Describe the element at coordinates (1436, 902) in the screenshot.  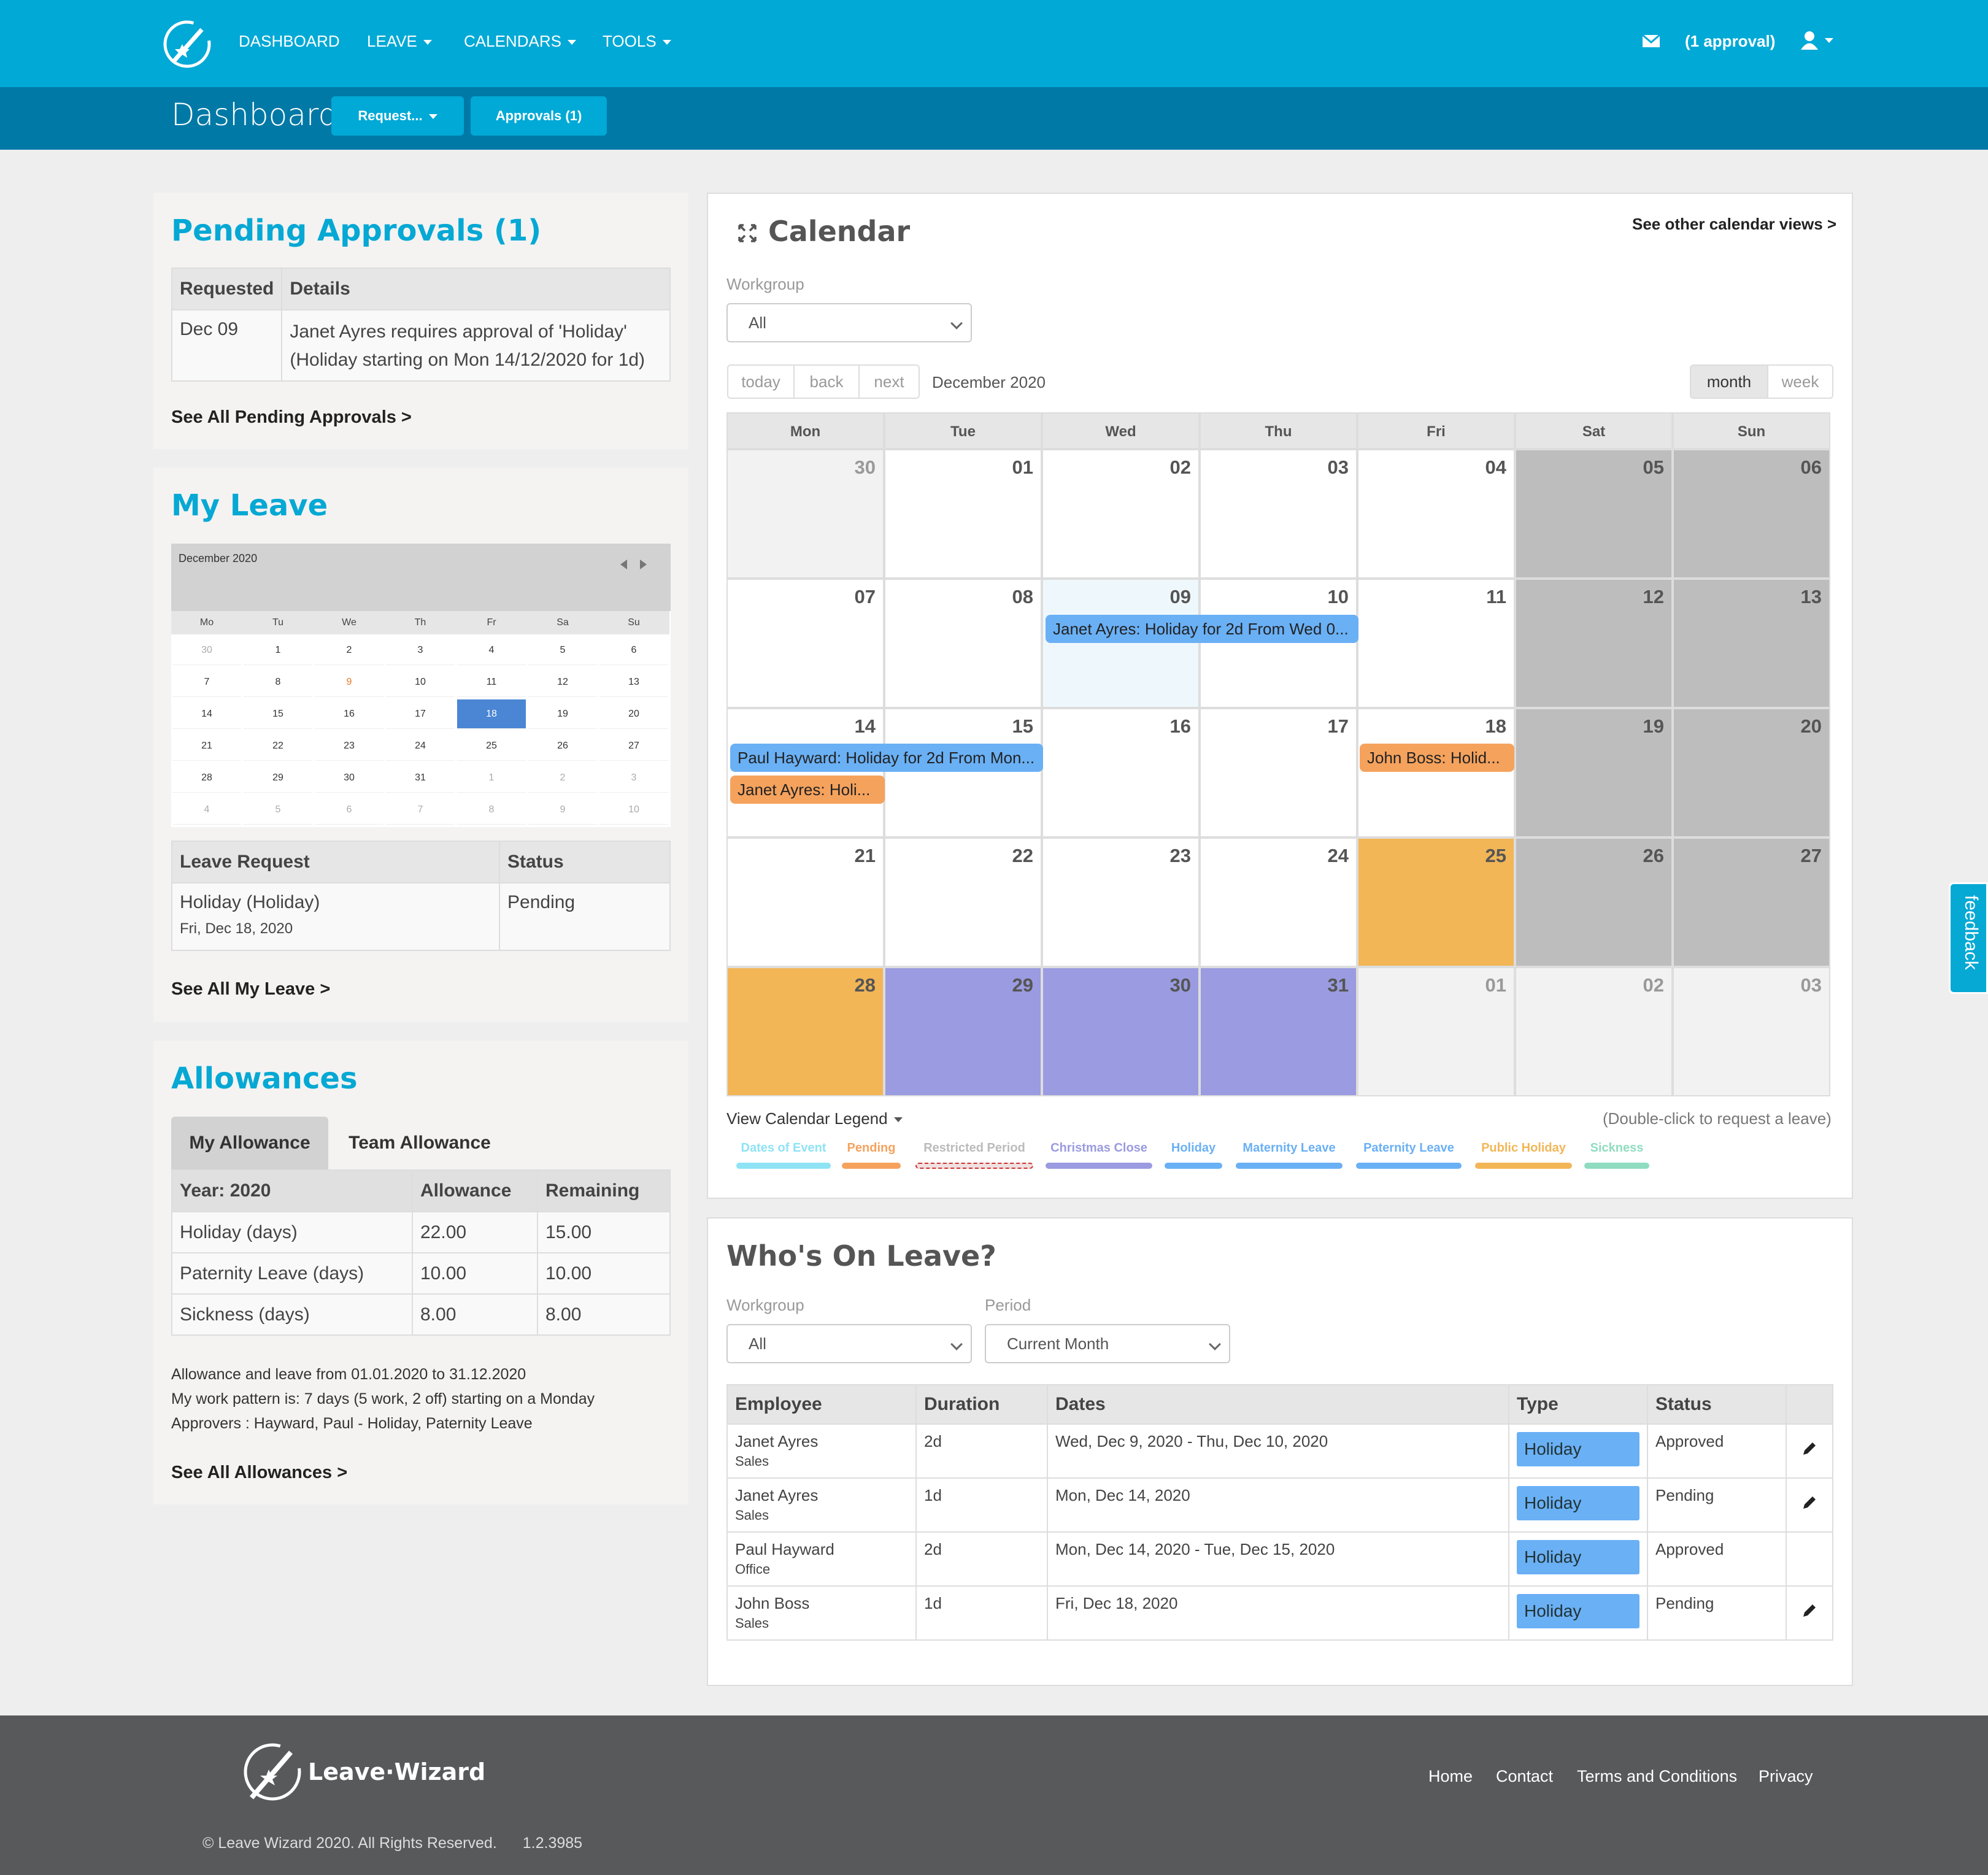
I see `calendar-day-cell: 25` at that location.